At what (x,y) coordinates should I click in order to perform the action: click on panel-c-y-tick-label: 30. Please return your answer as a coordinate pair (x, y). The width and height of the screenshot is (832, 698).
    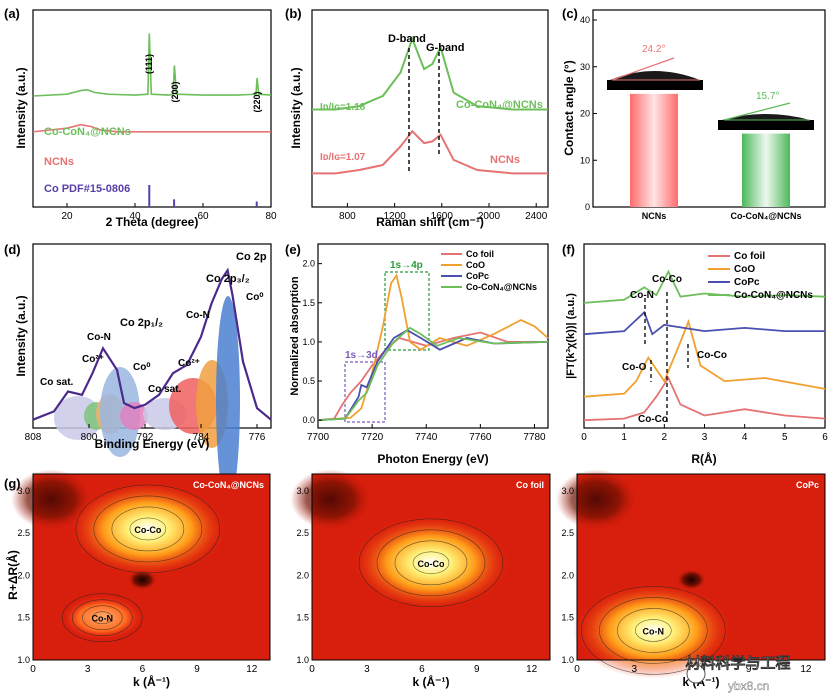
    Looking at the image, I should click on (585, 67).